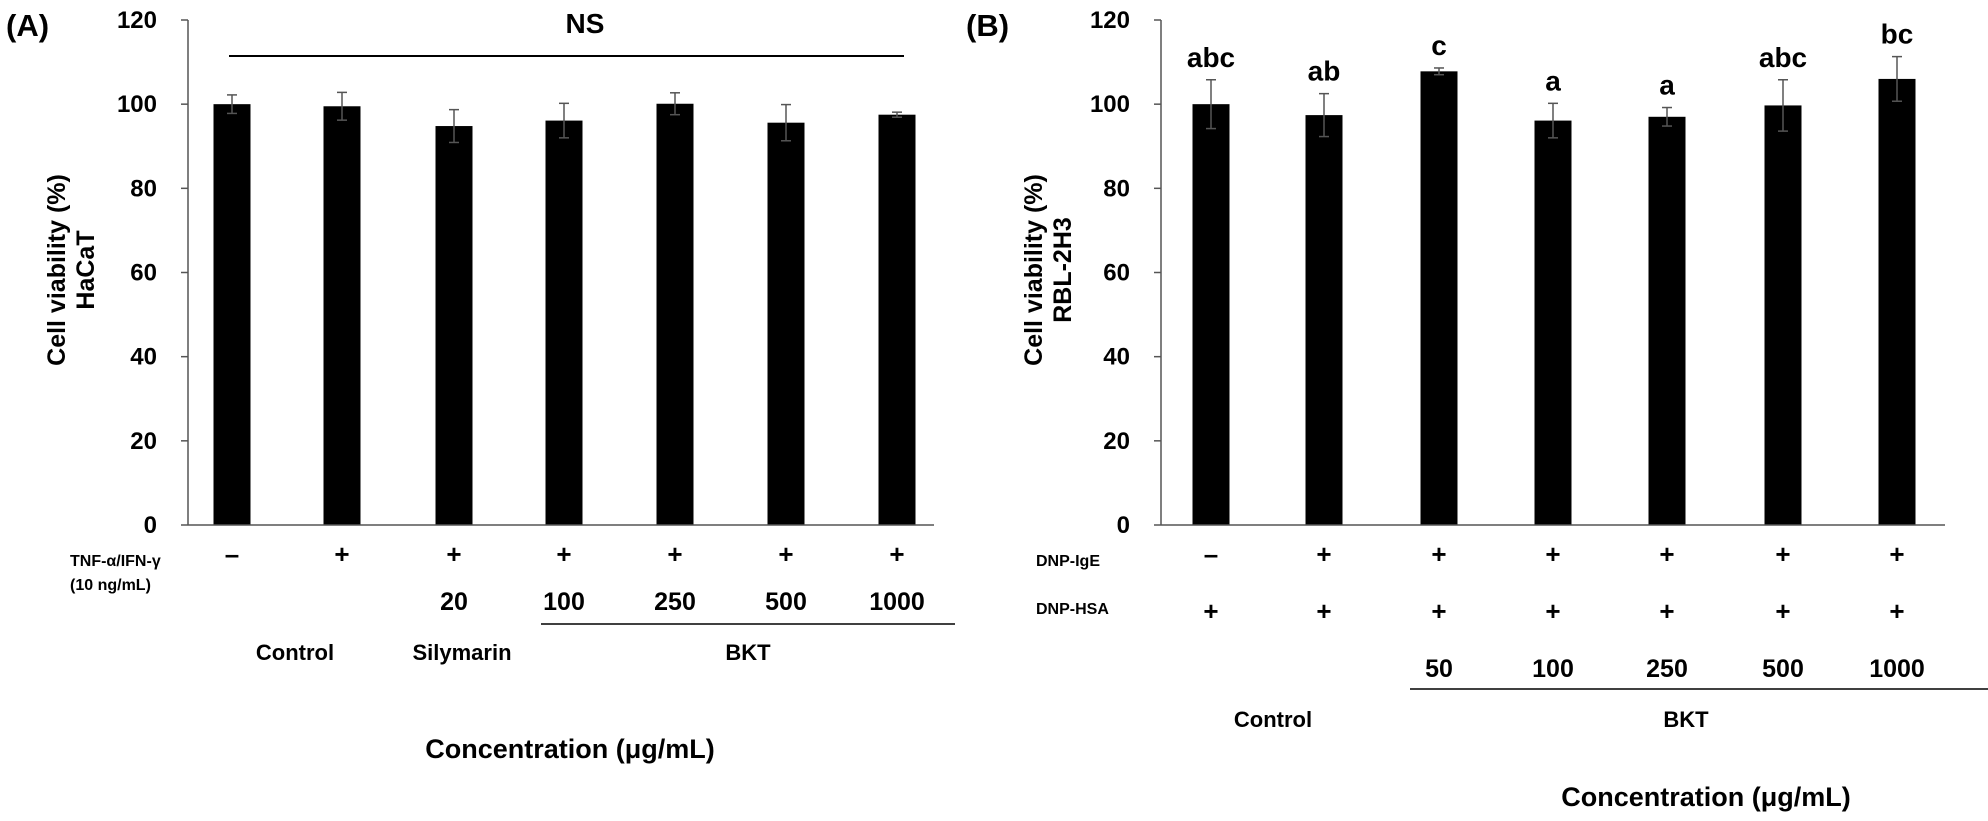 This screenshot has width=1988, height=821. What do you see at coordinates (57, 270) in the screenshot?
I see `panel-a-y-axis-title-line1: Cell viability (%)` at bounding box center [57, 270].